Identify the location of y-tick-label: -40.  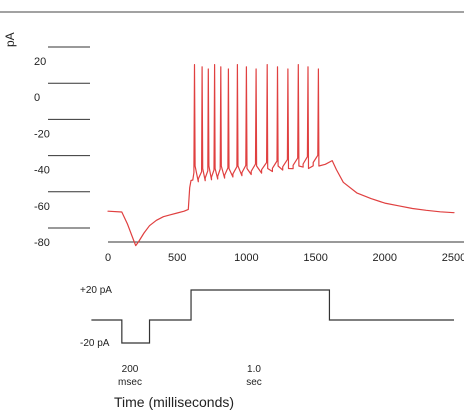
(42, 171).